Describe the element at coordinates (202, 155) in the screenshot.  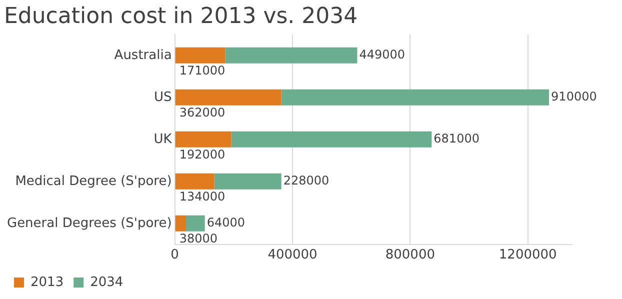
I see `data-label: 192000` at that location.